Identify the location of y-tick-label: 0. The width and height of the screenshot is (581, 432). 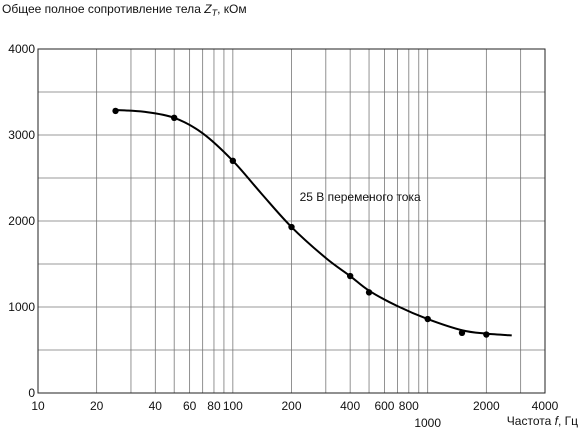
(31, 393).